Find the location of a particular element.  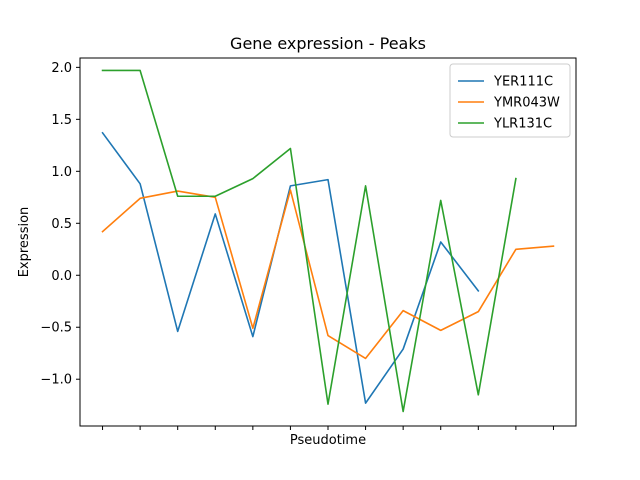

y-tick-label: −1.0 is located at coordinates (56, 380).